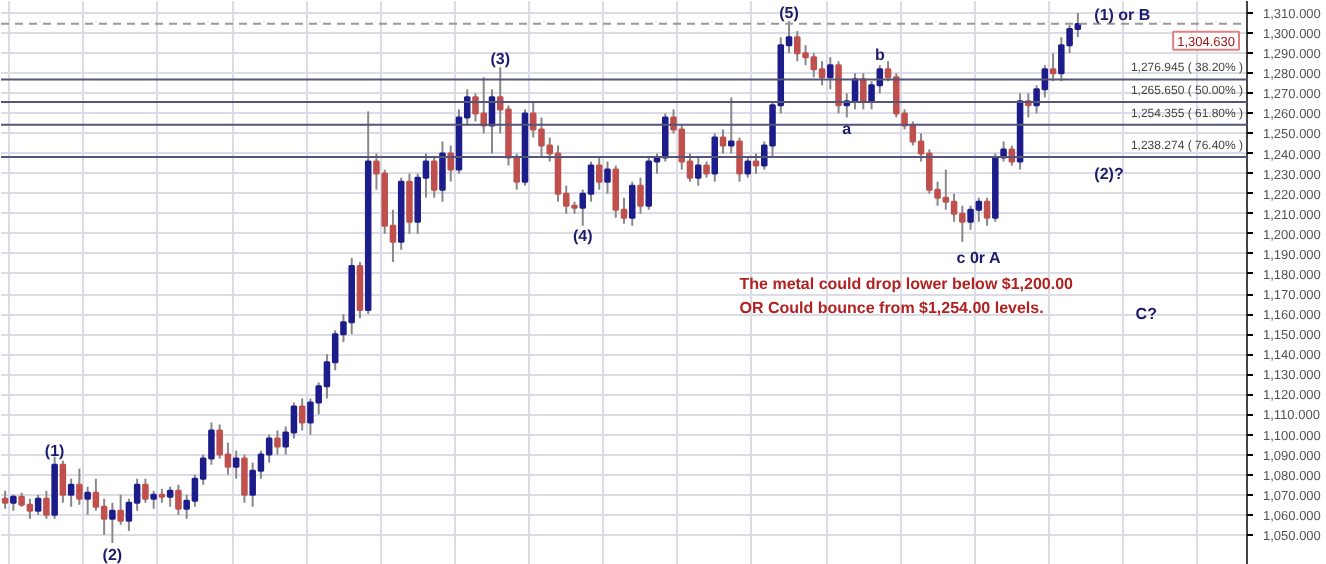 This screenshot has width=1326, height=564. Describe the element at coordinates (978, 257) in the screenshot. I see `annotation: c 0r A` at that location.